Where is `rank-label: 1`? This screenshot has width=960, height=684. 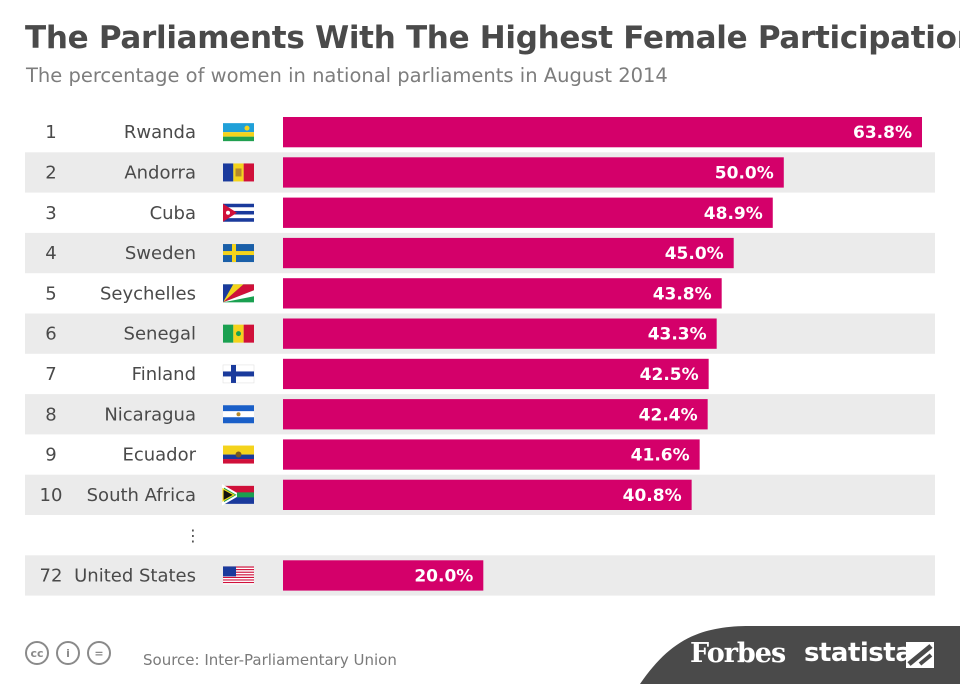 rank-label: 1 is located at coordinates (50, 132).